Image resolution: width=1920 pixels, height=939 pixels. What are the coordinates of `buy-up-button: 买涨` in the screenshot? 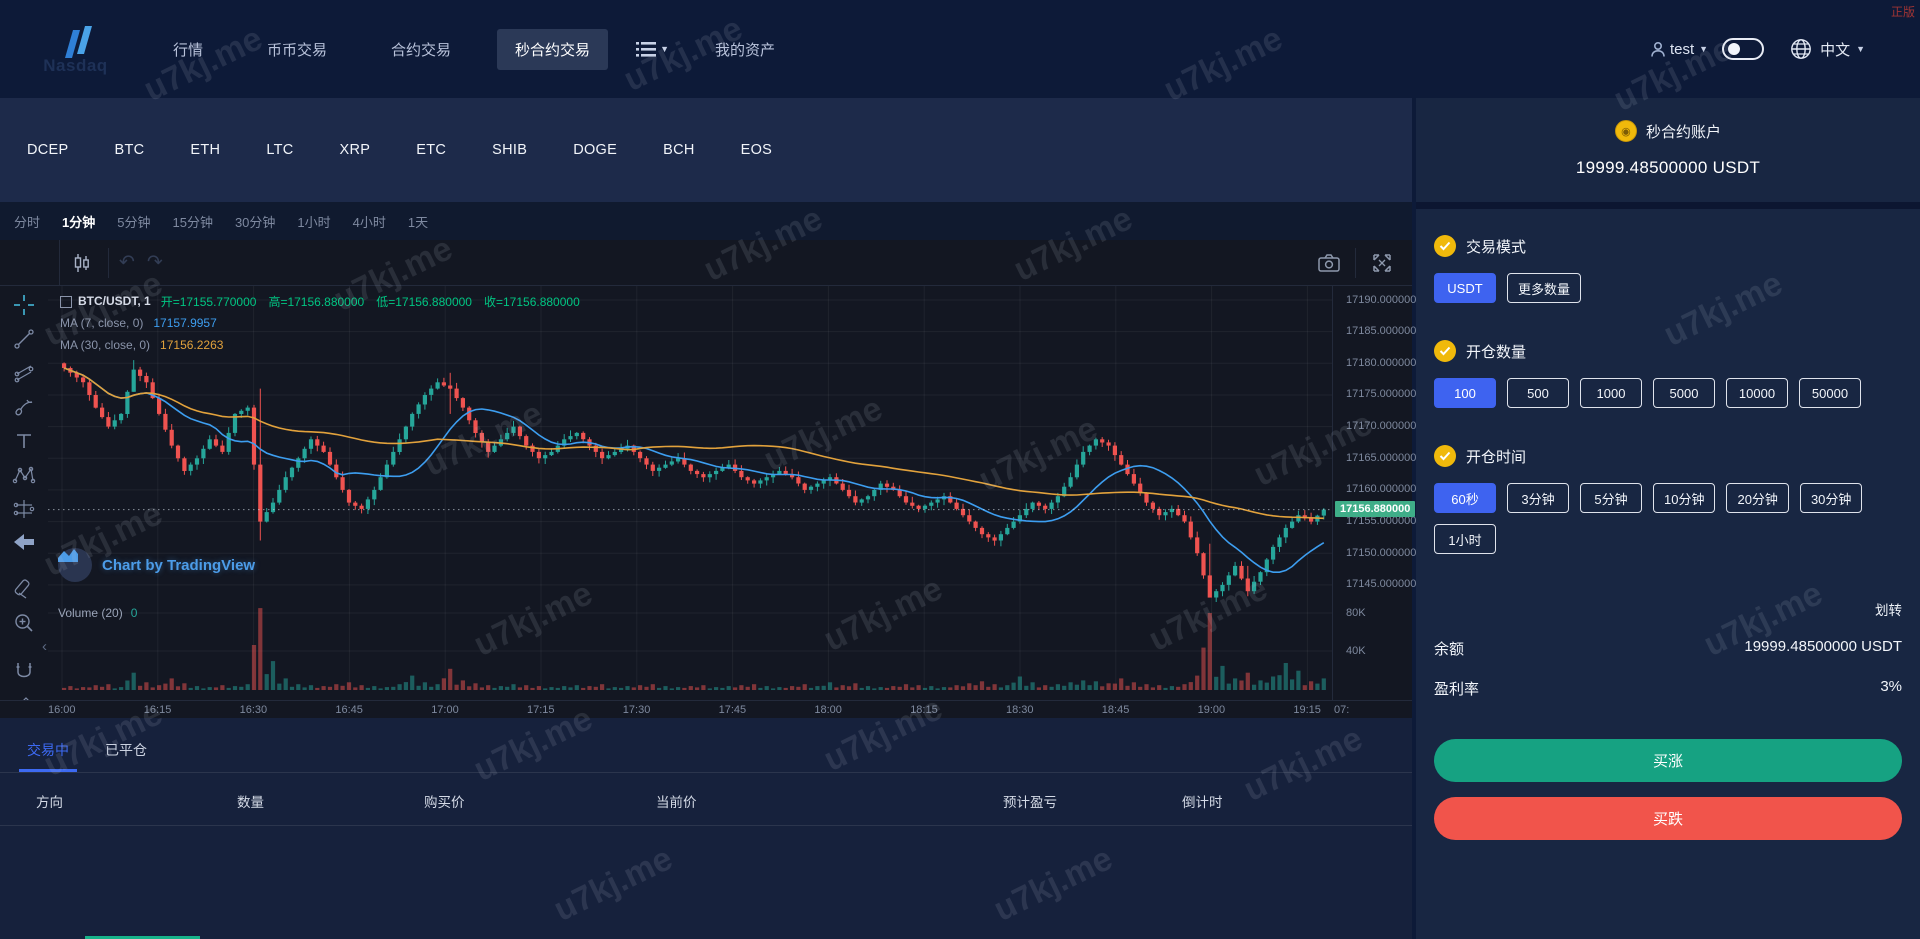 It's located at (1668, 760).